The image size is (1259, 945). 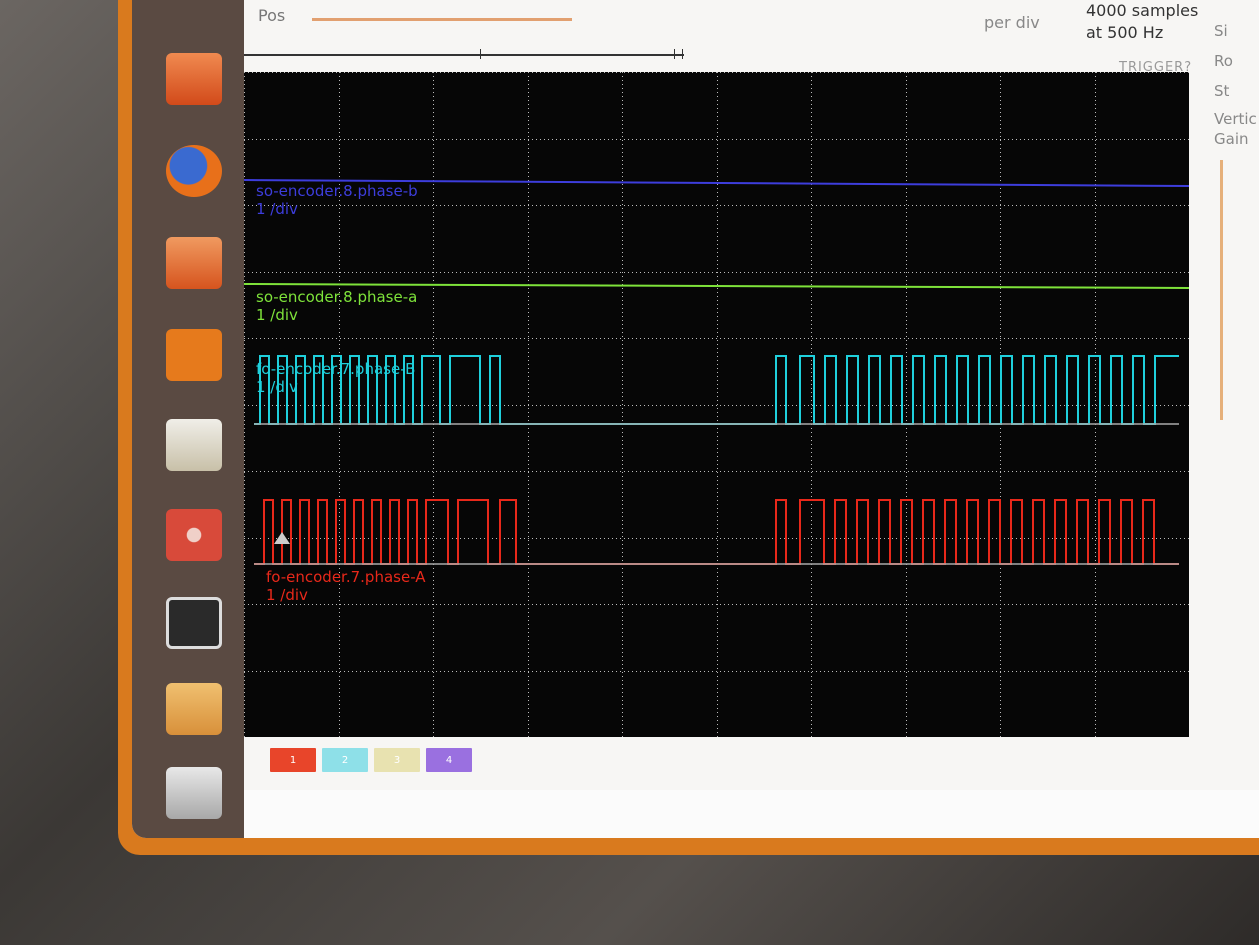 What do you see at coordinates (1235, 119) in the screenshot?
I see `vertical-label: Vertic` at bounding box center [1235, 119].